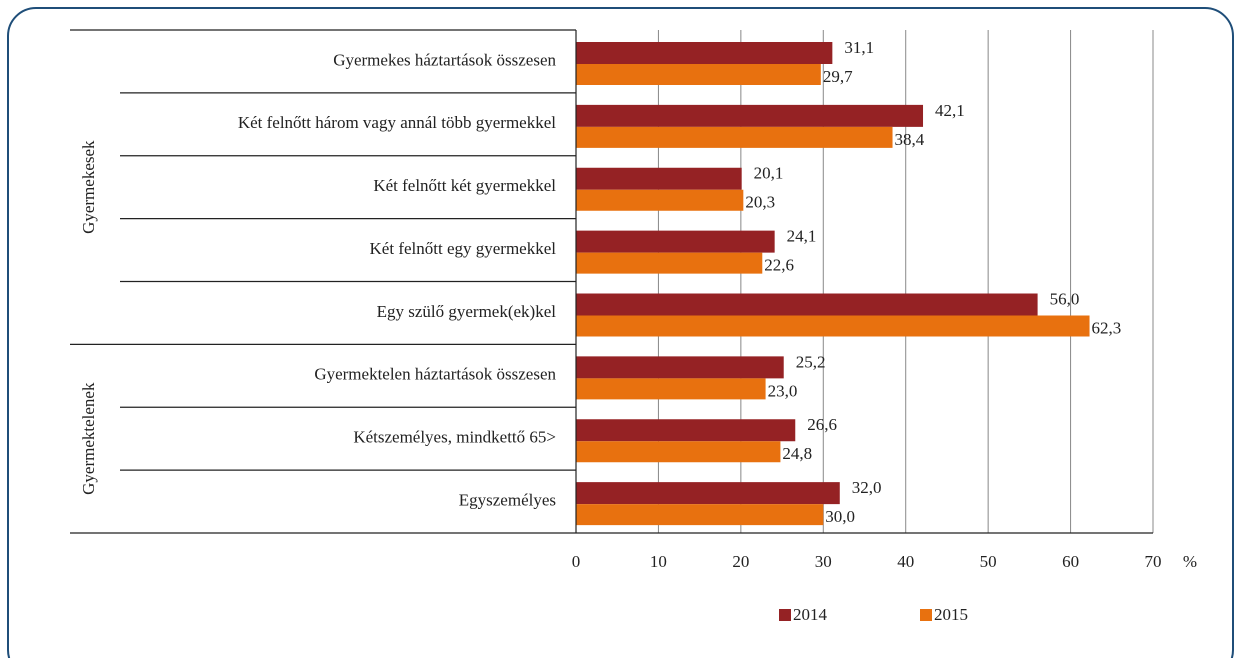 The image size is (1241, 658). I want to click on x-unit: %, so click(1190, 561).